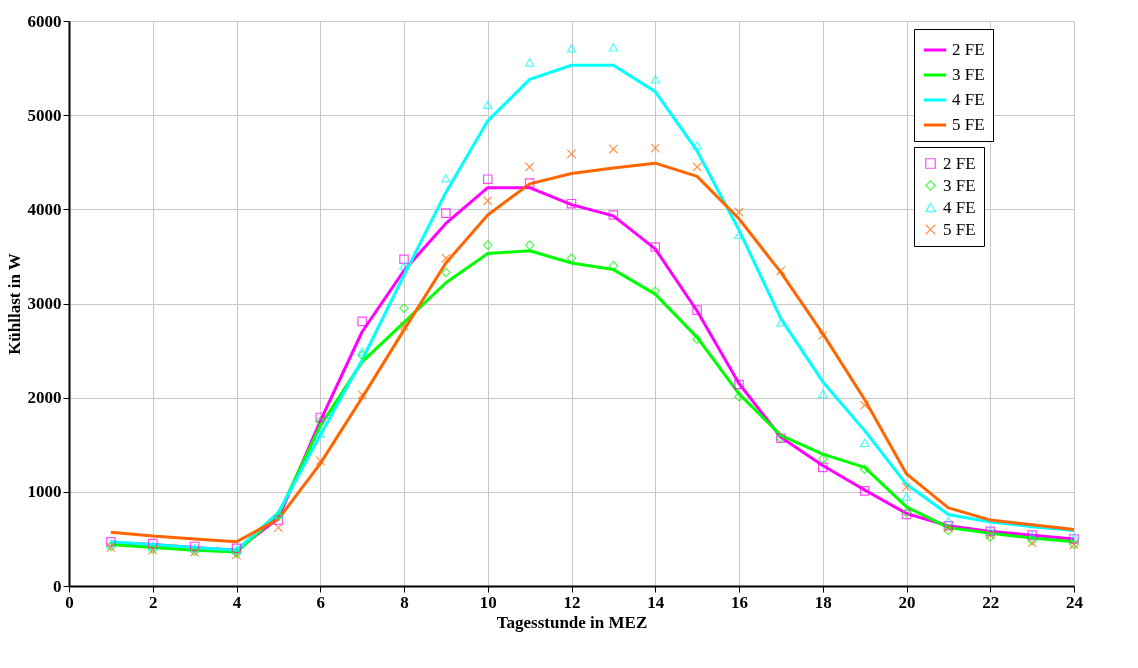 Image resolution: width=1138 pixels, height=668 pixels. I want to click on x-tick-label: 16, so click(739, 602).